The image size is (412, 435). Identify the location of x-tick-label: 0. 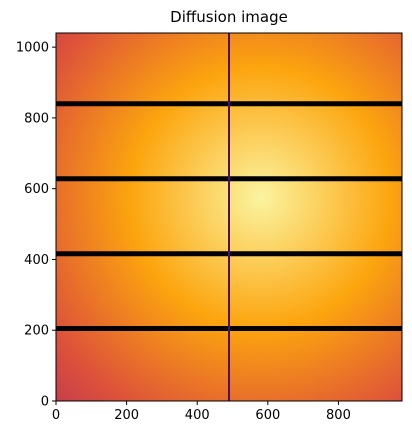
(56, 415).